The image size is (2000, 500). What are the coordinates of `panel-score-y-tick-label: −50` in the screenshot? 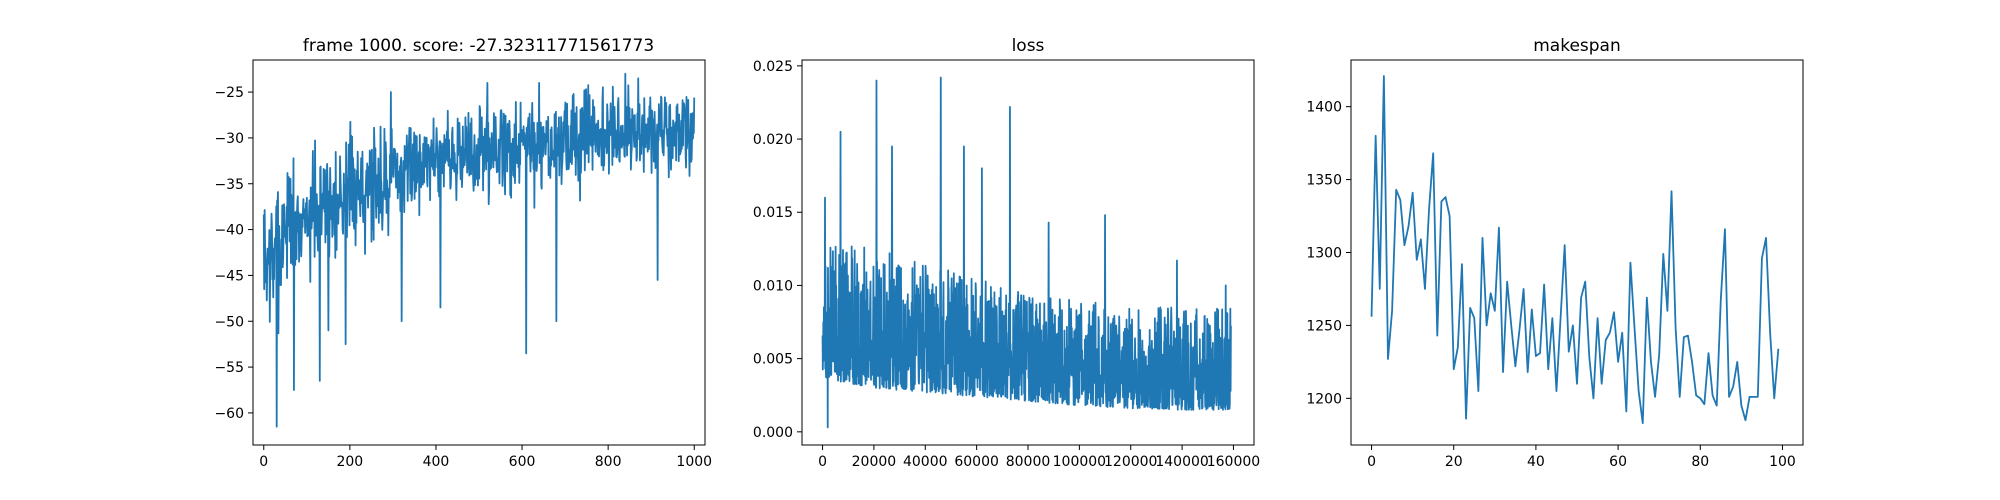 It's located at (229, 322).